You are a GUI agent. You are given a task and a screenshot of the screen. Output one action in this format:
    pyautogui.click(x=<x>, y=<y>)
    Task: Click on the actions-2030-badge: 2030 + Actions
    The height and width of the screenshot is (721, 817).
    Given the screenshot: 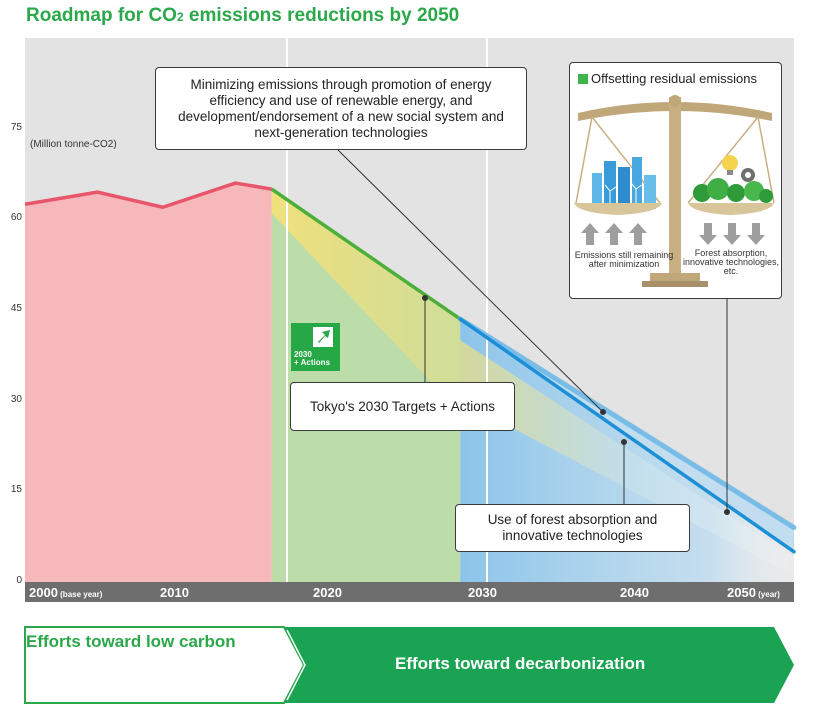 What is the action you would take?
    pyautogui.click(x=315, y=347)
    